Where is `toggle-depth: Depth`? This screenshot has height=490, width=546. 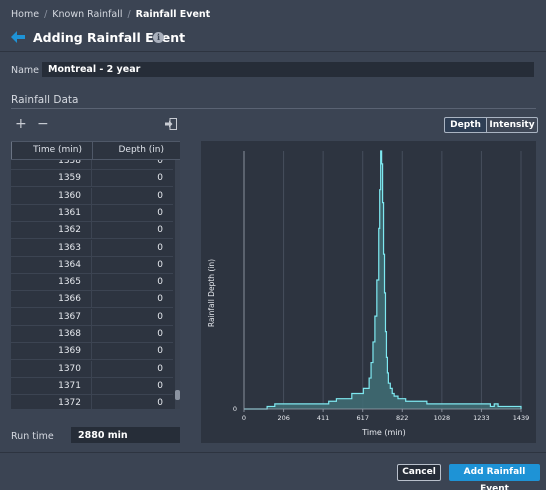 toggle-depth: Depth is located at coordinates (465, 125).